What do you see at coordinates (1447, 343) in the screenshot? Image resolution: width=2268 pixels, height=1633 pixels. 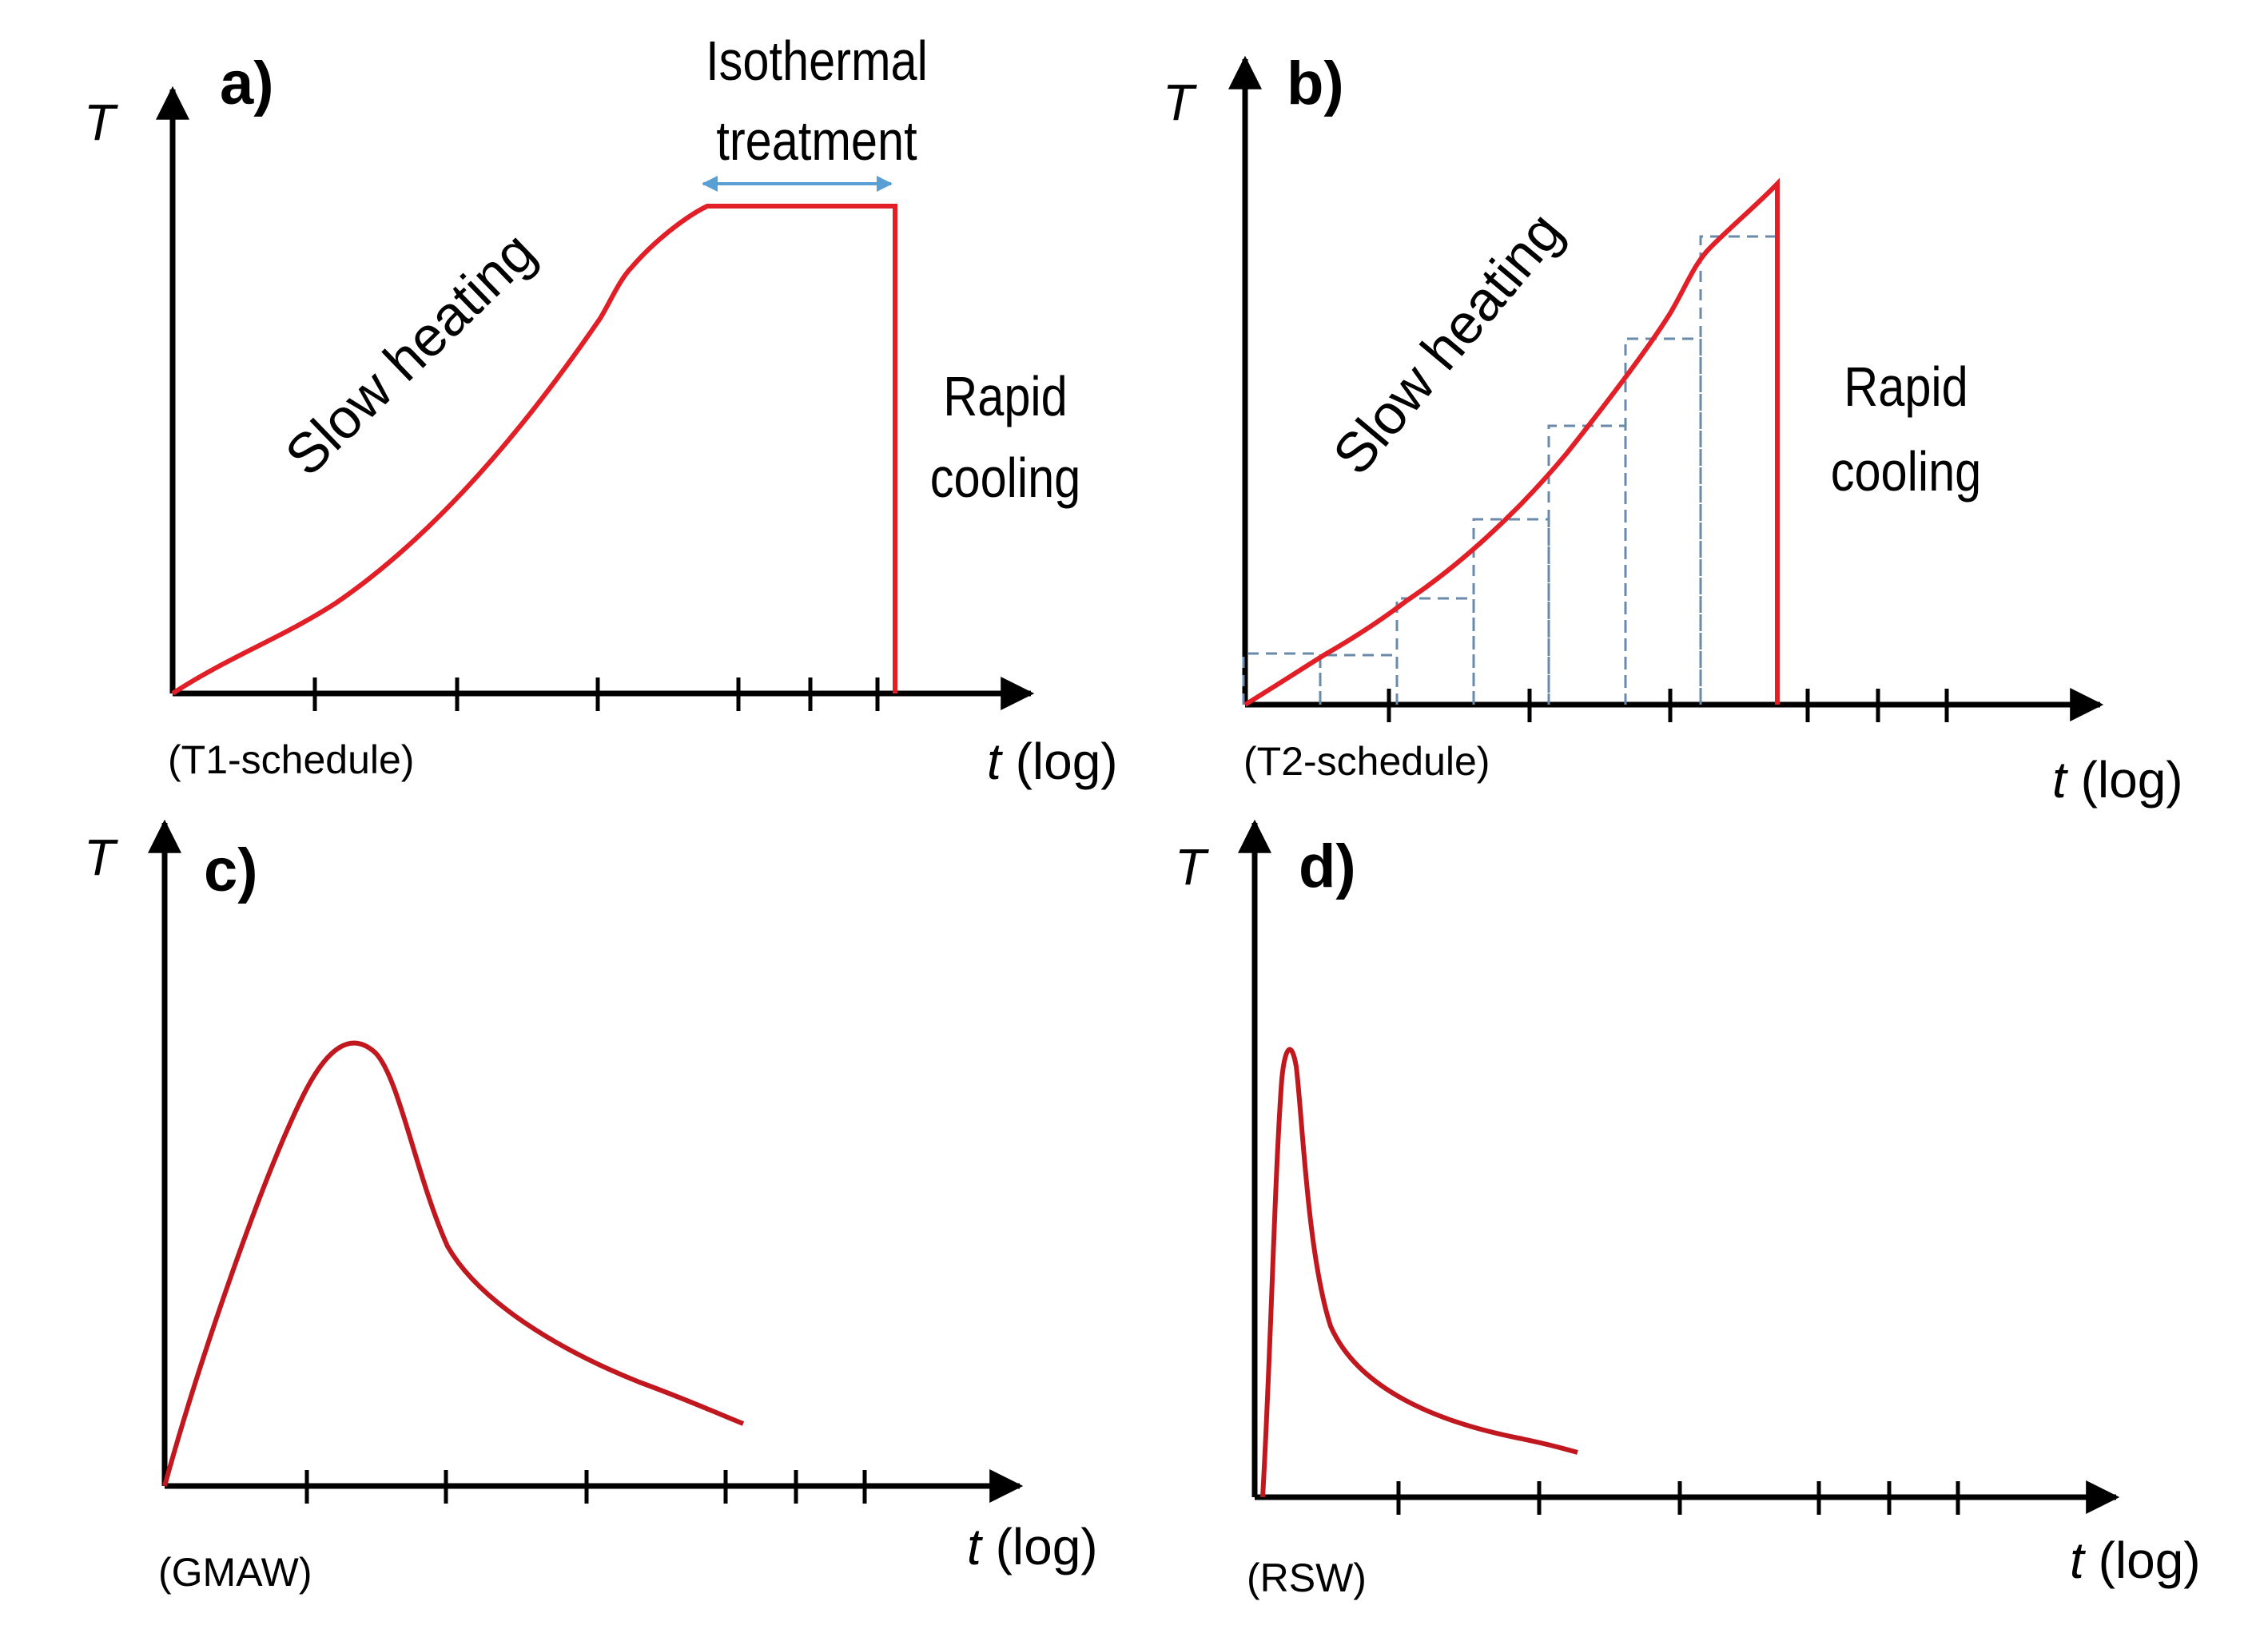 I see `panel-b-slow-heating-label: Slow heating` at bounding box center [1447, 343].